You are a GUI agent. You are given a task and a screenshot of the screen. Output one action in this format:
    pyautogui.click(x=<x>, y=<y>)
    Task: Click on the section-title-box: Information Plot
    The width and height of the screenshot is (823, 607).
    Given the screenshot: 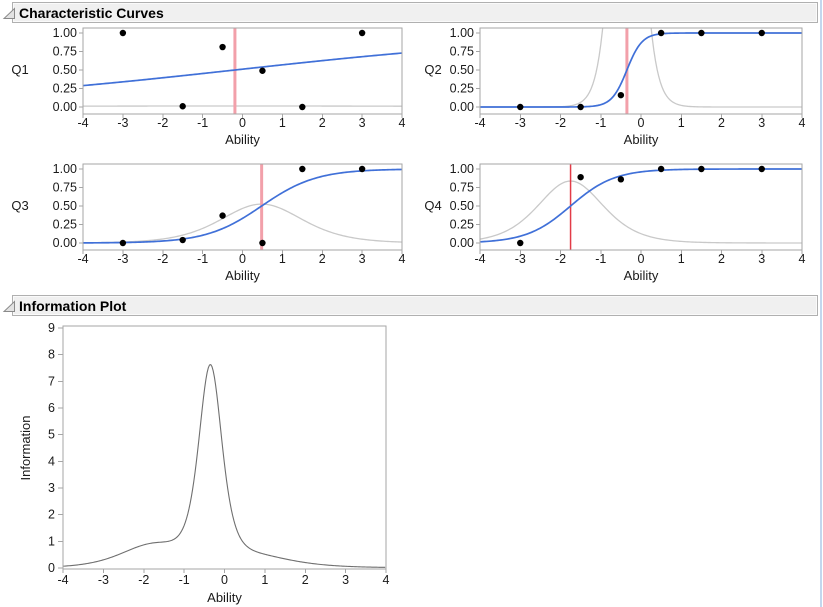 What is the action you would take?
    pyautogui.click(x=415, y=305)
    